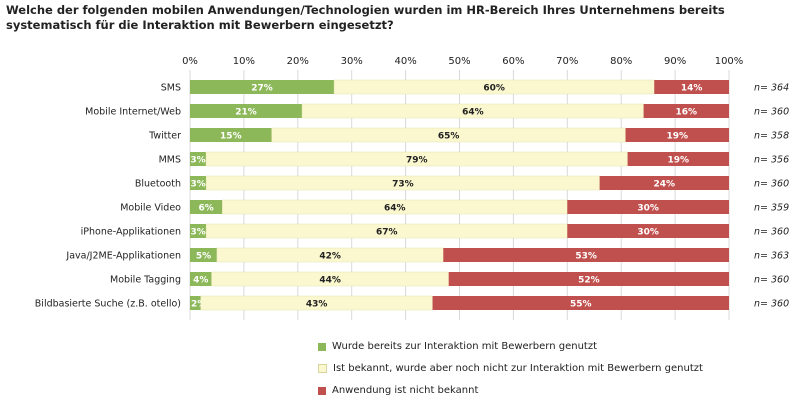  What do you see at coordinates (108, 304) in the screenshot?
I see `category-label: Bildbasierte Suche (z.B. otello)` at bounding box center [108, 304].